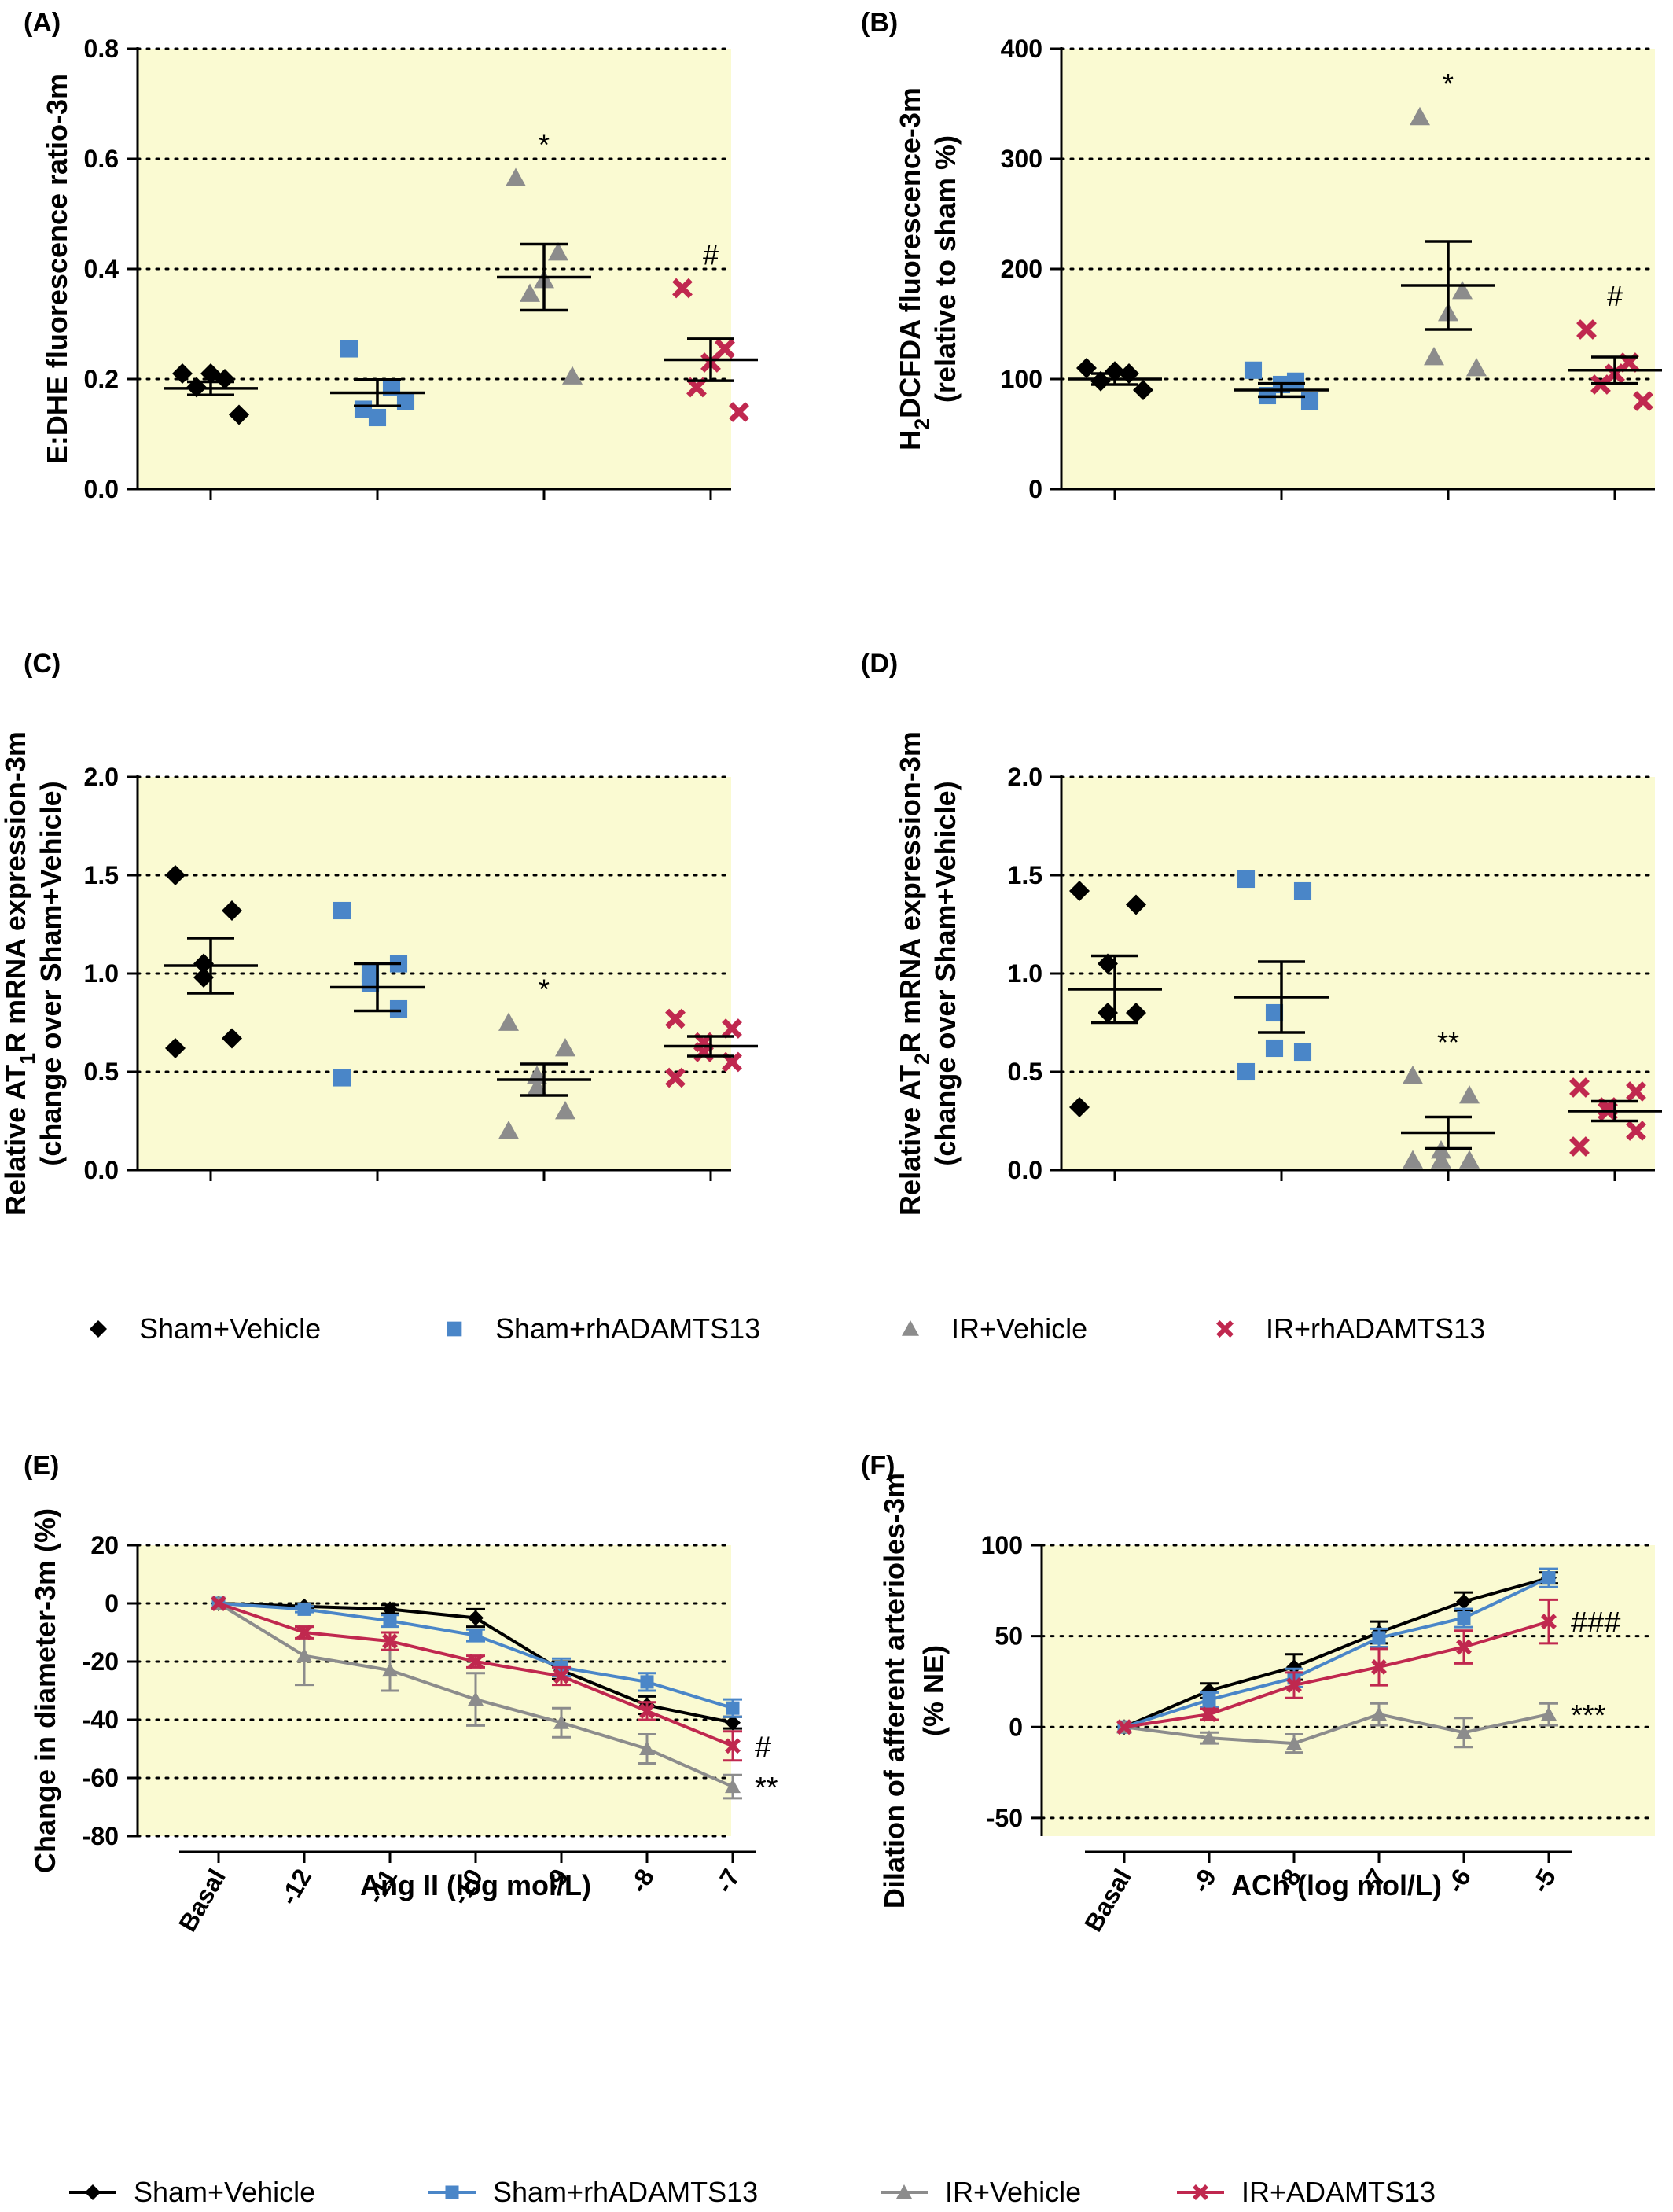  Describe the element at coordinates (192, 2192) in the screenshot. I see `legend-item: Sham+Vehicle` at that location.